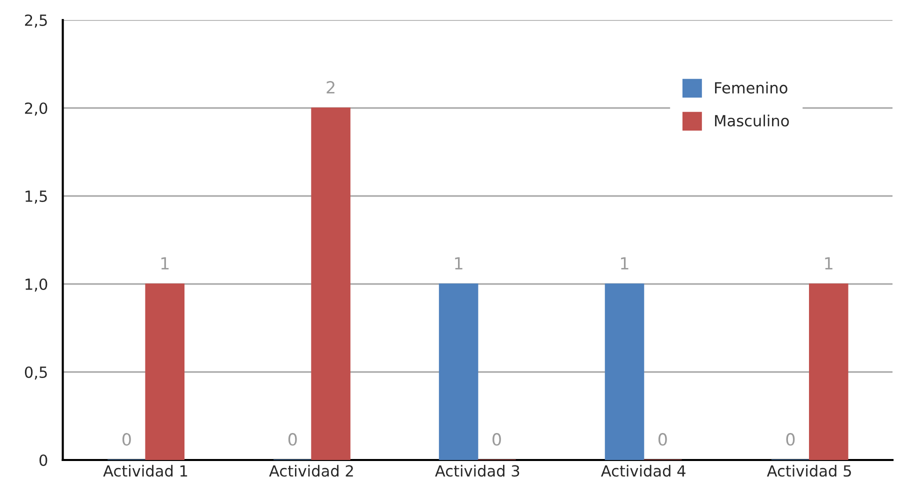 The width and height of the screenshot is (897, 500). I want to click on legend-label: Masculino, so click(752, 120).